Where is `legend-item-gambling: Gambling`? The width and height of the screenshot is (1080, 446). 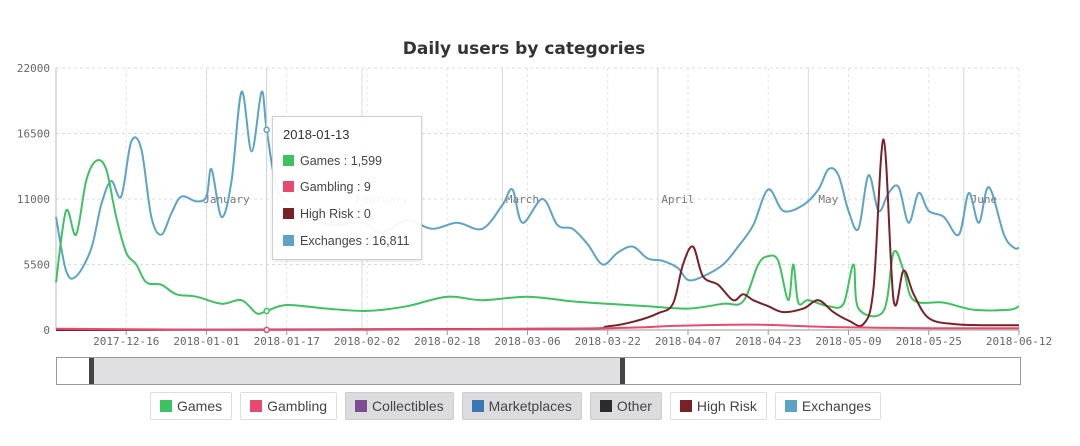
legend-item-gambling: Gambling is located at coordinates (289, 406).